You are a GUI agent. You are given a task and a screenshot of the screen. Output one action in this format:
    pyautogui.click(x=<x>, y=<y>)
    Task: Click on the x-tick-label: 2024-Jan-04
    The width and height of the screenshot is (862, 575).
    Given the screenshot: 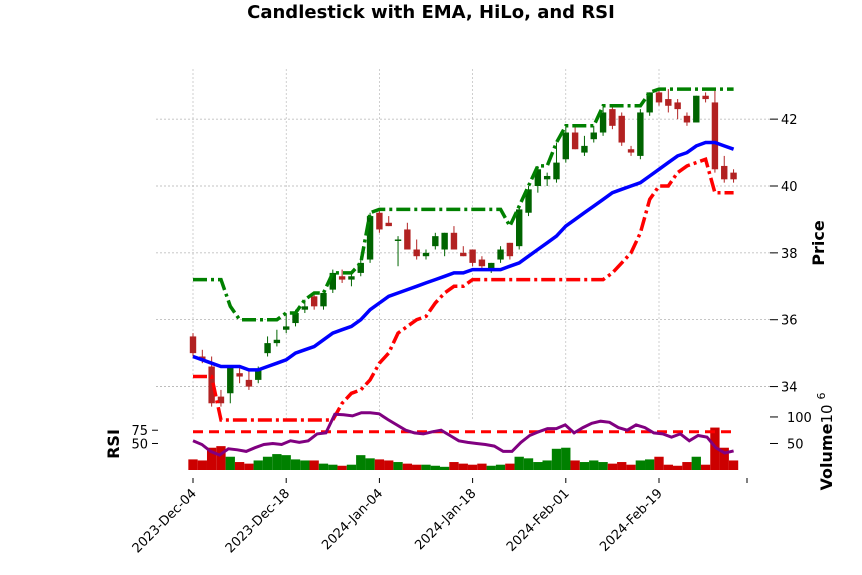 What is the action you would take?
    pyautogui.click(x=352, y=519)
    